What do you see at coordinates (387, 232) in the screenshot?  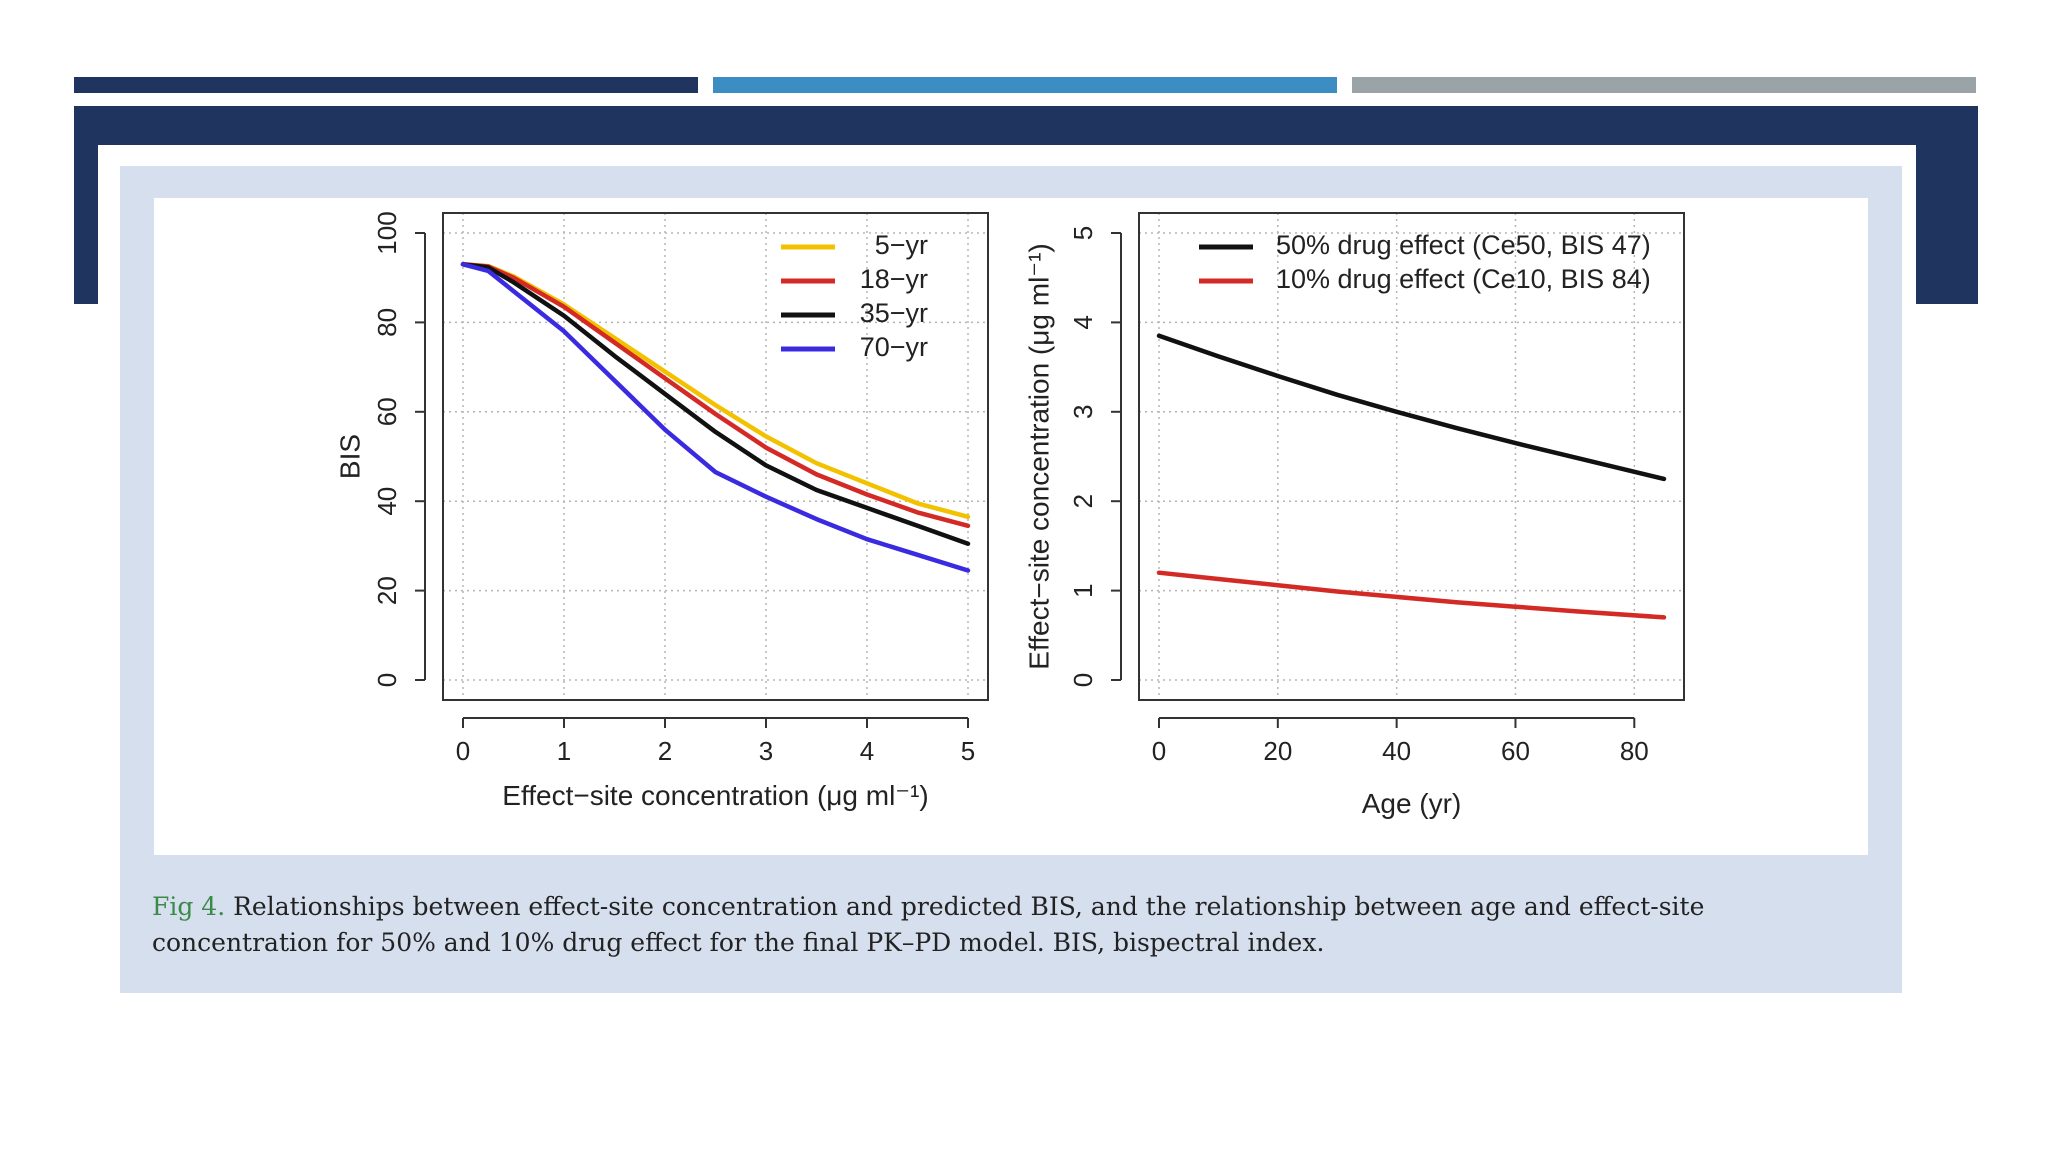 I see `y-tick-label: 100` at bounding box center [387, 232].